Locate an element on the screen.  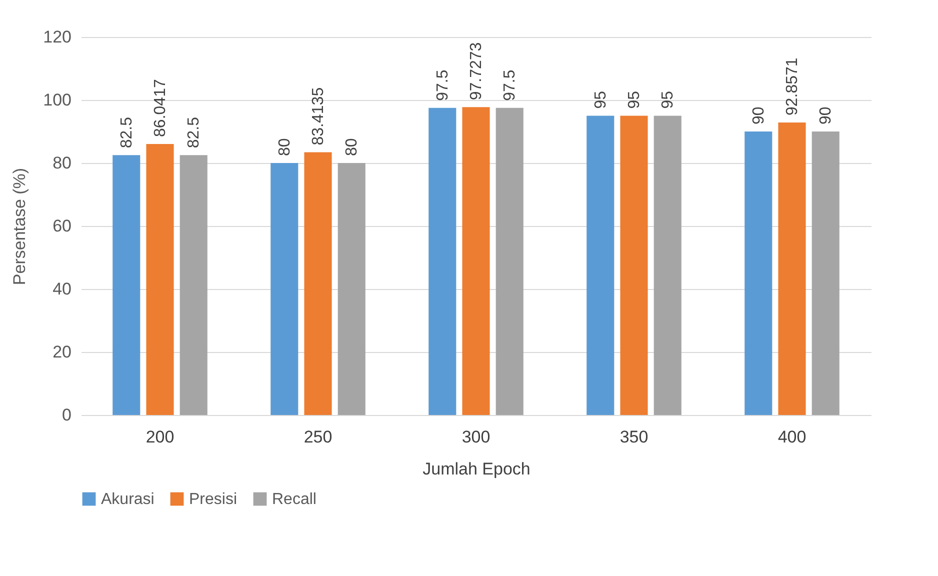
y-tick-label: 40 is located at coordinates (62, 289).